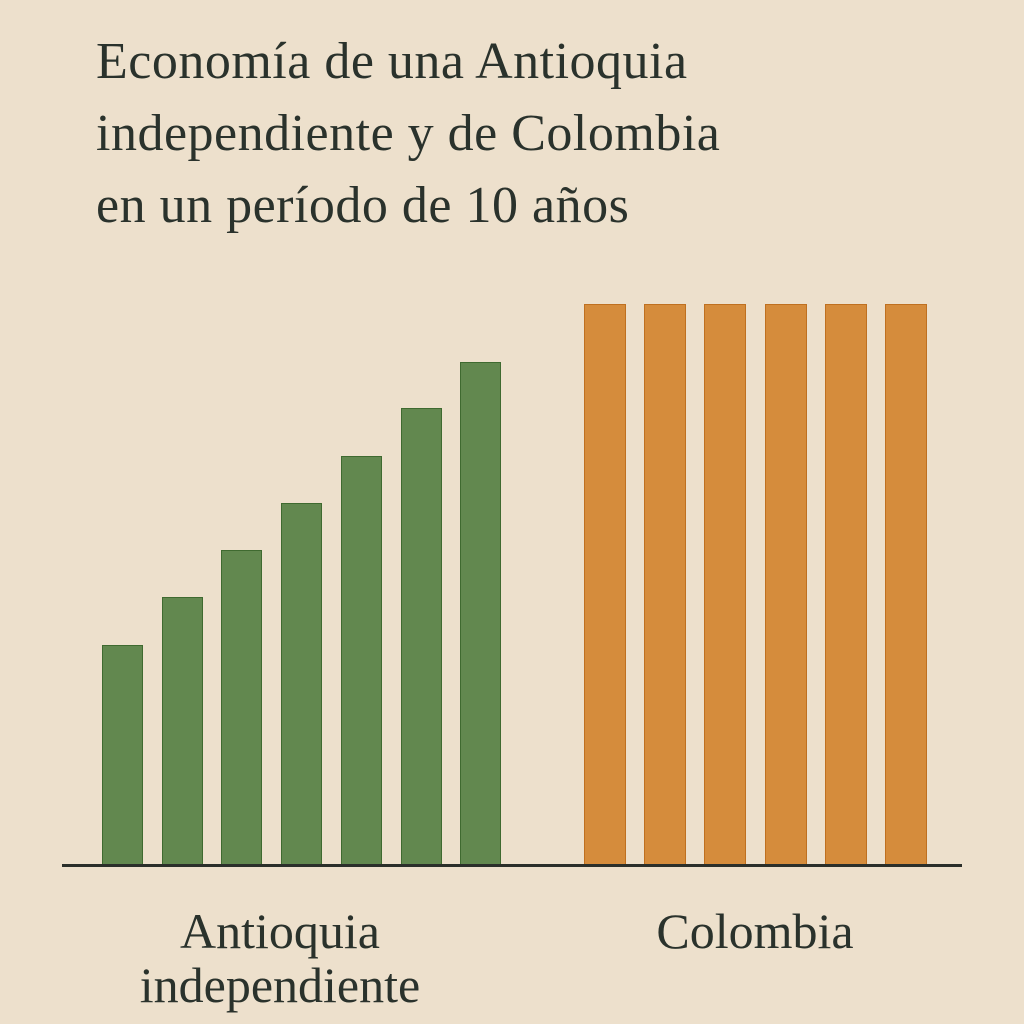 The image size is (1024, 1024). What do you see at coordinates (392, 61) in the screenshot?
I see `title-line-1: Economía de una Antioquia` at bounding box center [392, 61].